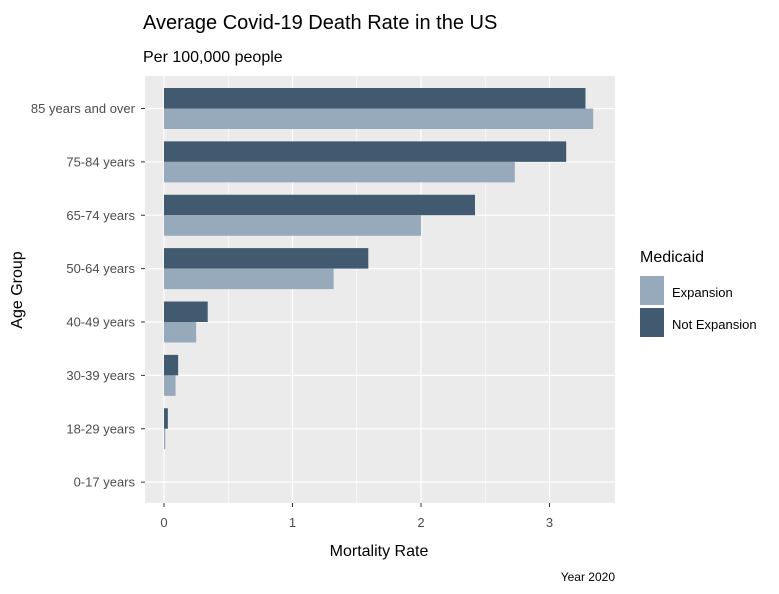 This screenshot has width=779, height=594. What do you see at coordinates (17, 289) in the screenshot?
I see `y-axis-title: Age Group` at bounding box center [17, 289].